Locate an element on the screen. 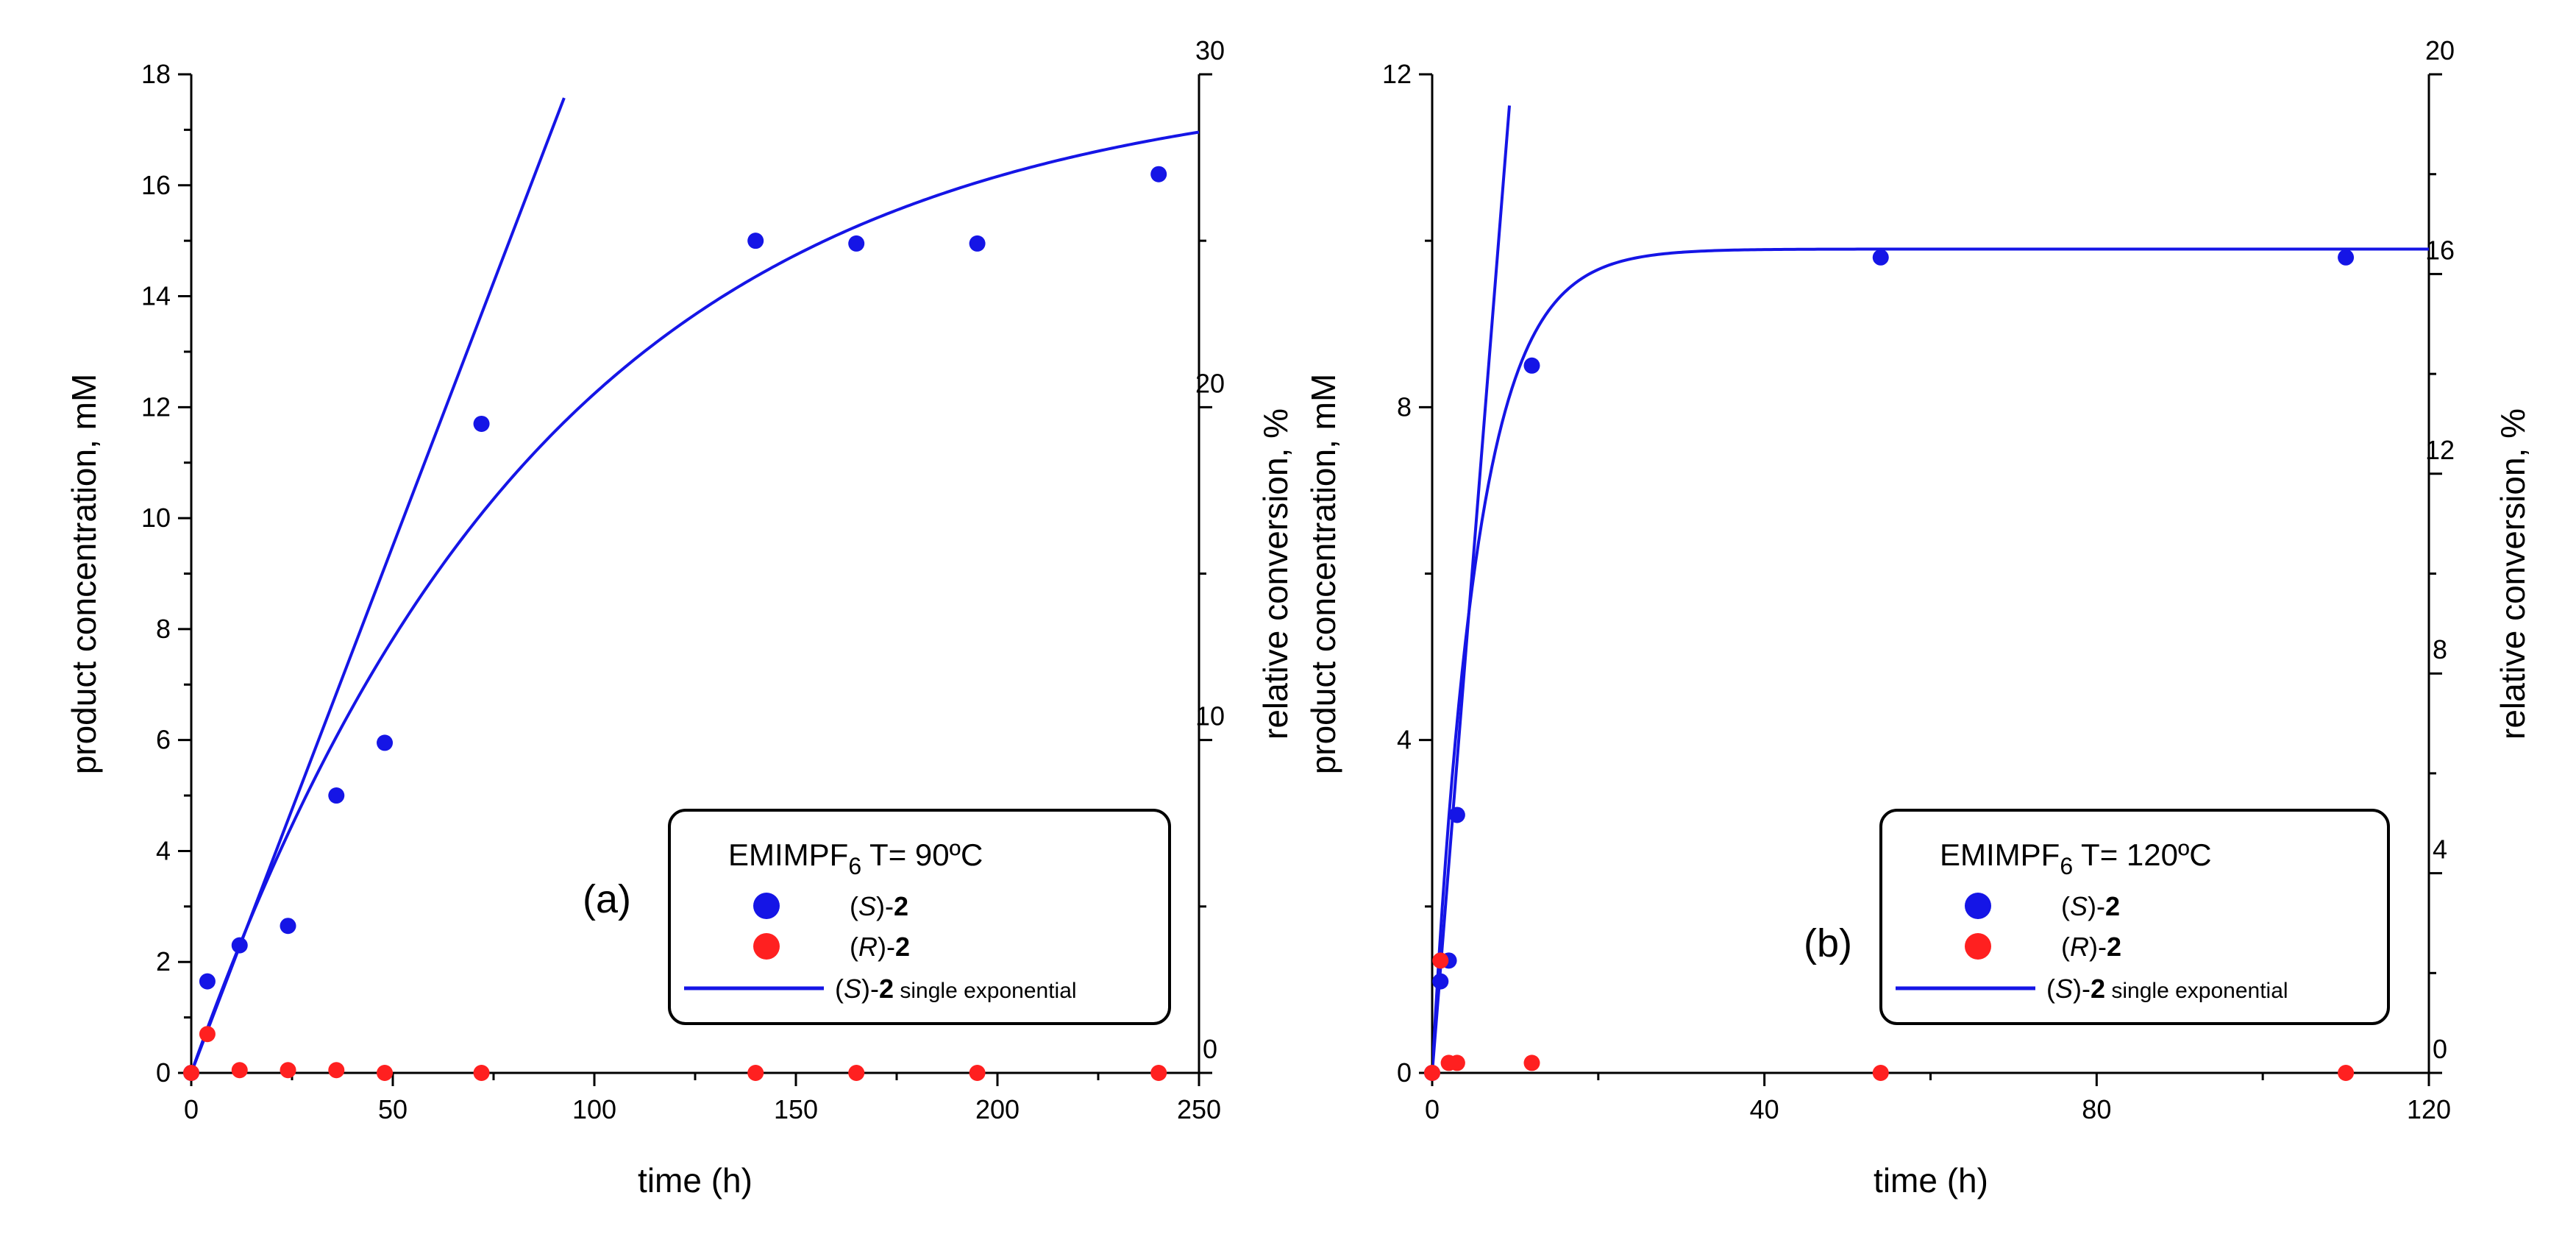  y2-tick-label: 10 is located at coordinates (1210, 716).